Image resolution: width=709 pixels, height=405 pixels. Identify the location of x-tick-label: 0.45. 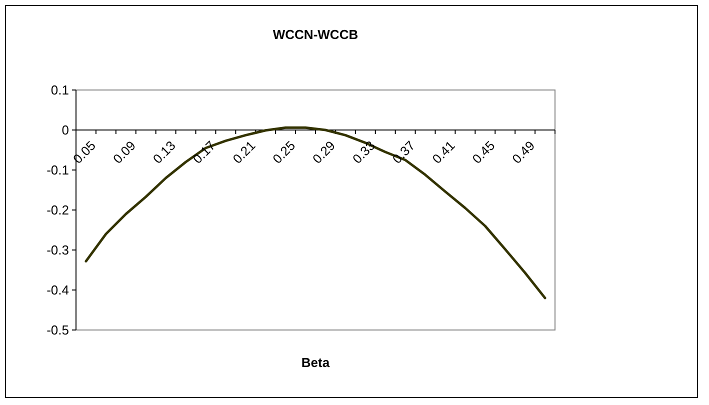
(483, 152).